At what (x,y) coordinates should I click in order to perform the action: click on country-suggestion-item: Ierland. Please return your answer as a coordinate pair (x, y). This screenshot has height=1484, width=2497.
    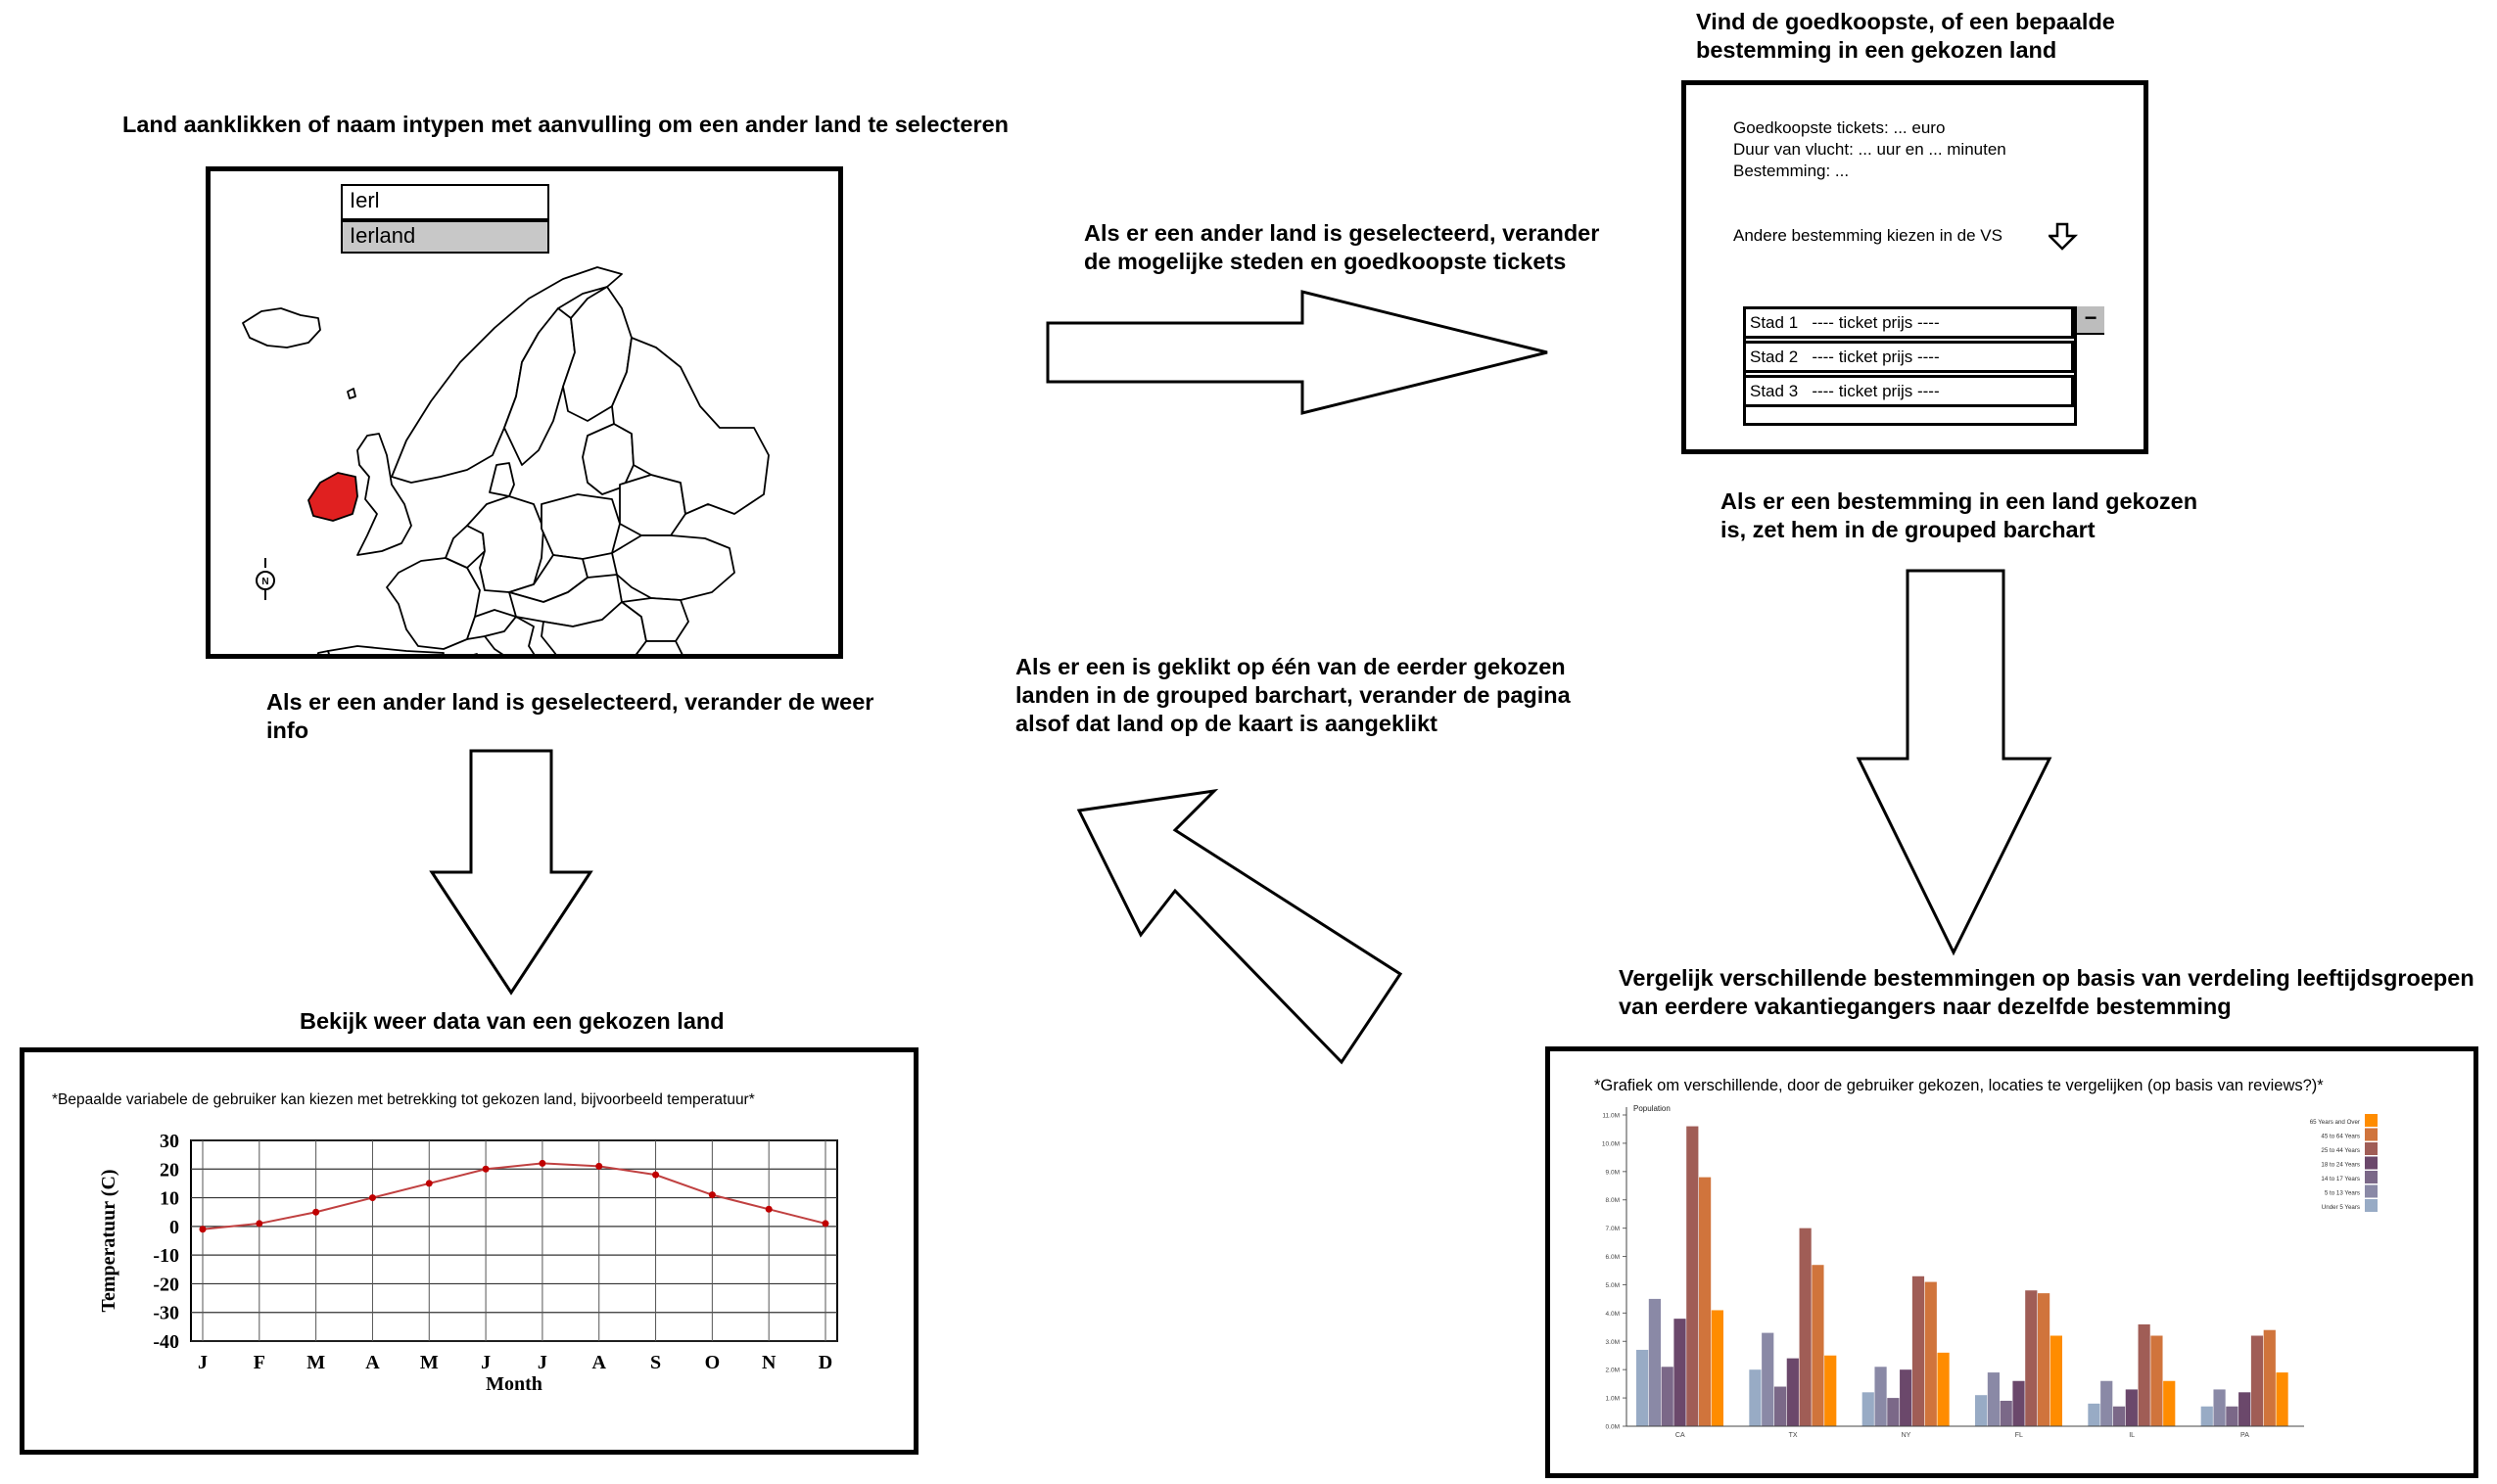
    Looking at the image, I should click on (445, 237).